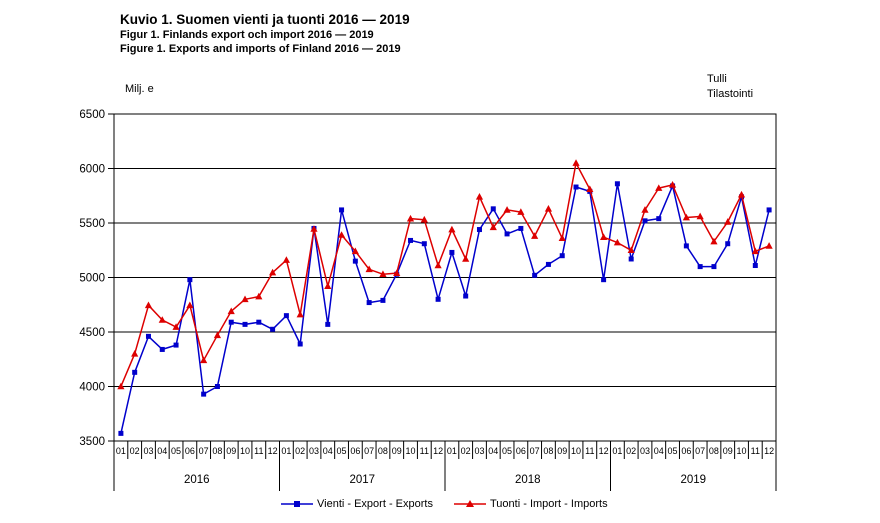 The image size is (880, 523). I want to click on month-label: 03, so click(479, 451).